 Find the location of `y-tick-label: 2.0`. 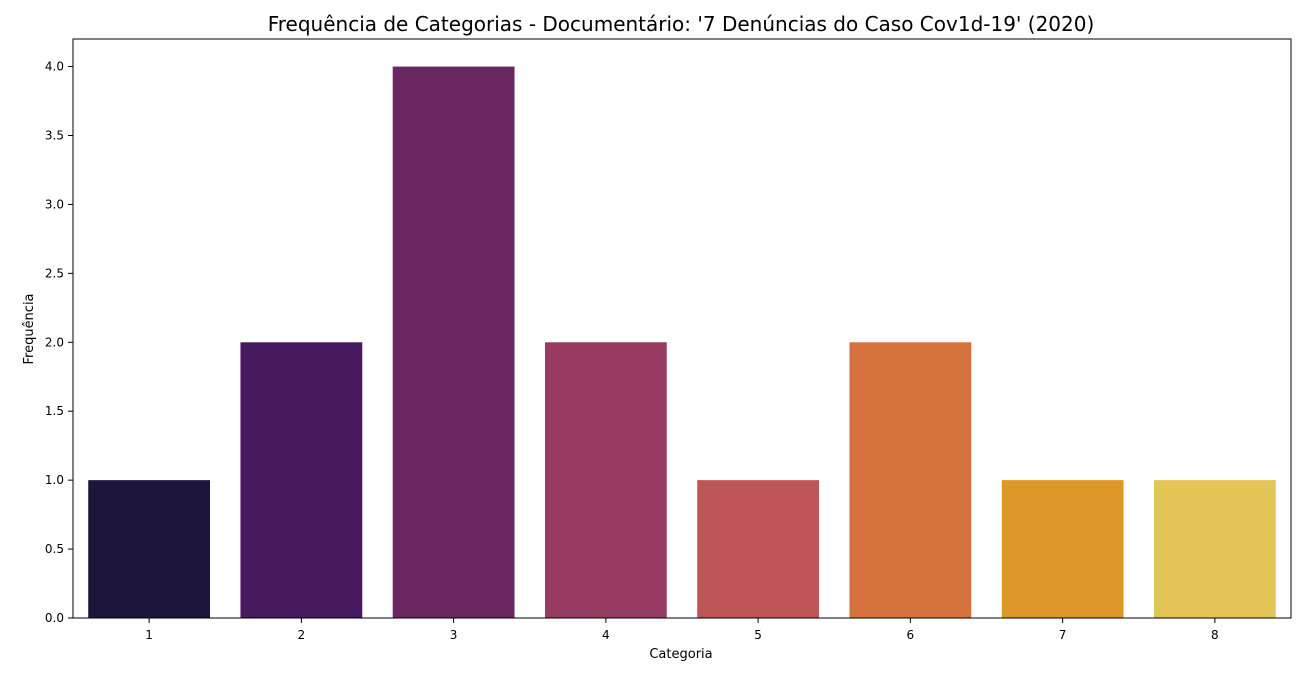

y-tick-label: 2.0 is located at coordinates (54, 342).